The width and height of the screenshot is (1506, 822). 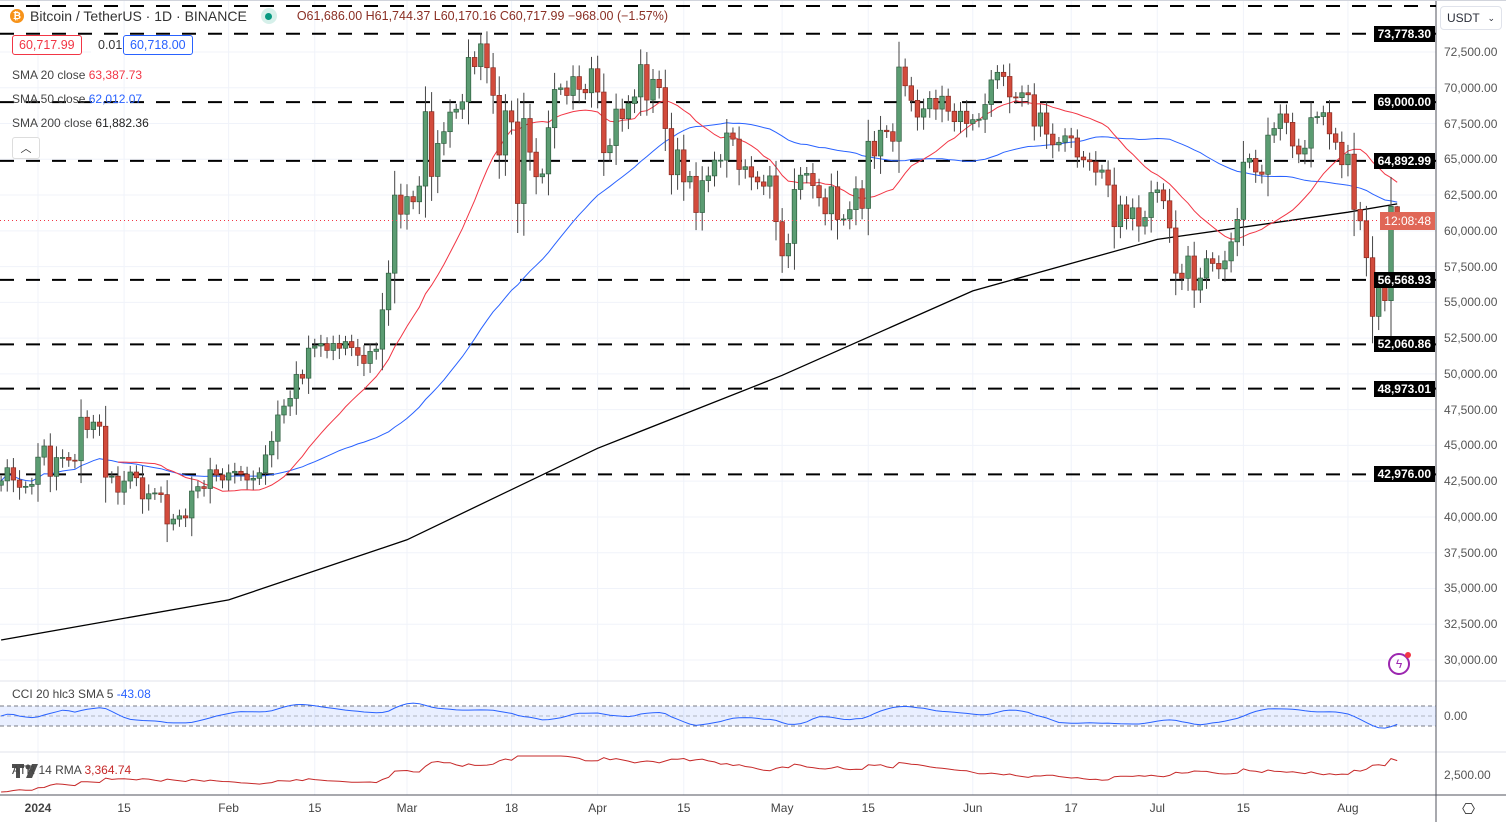 I want to click on time-tick-label: 17, so click(x=1071, y=808).